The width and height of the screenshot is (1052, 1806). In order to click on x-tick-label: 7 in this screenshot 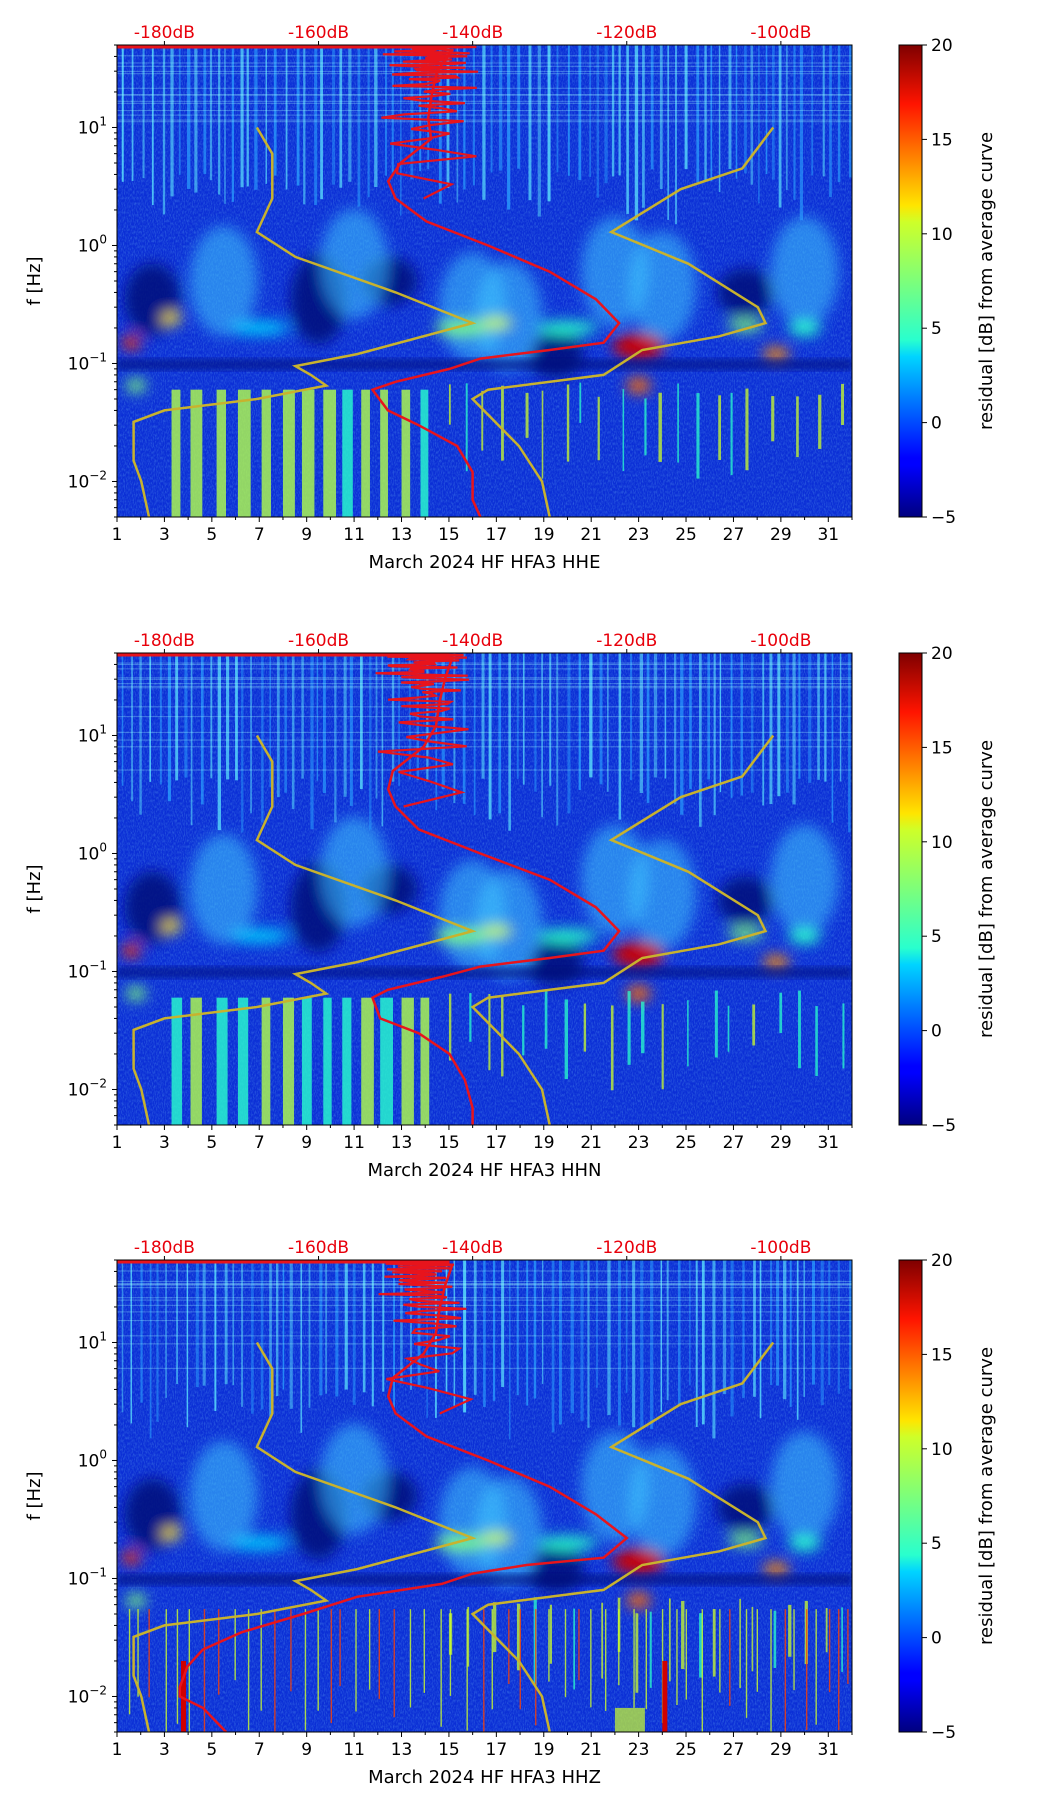, I will do `click(259, 1750)`.